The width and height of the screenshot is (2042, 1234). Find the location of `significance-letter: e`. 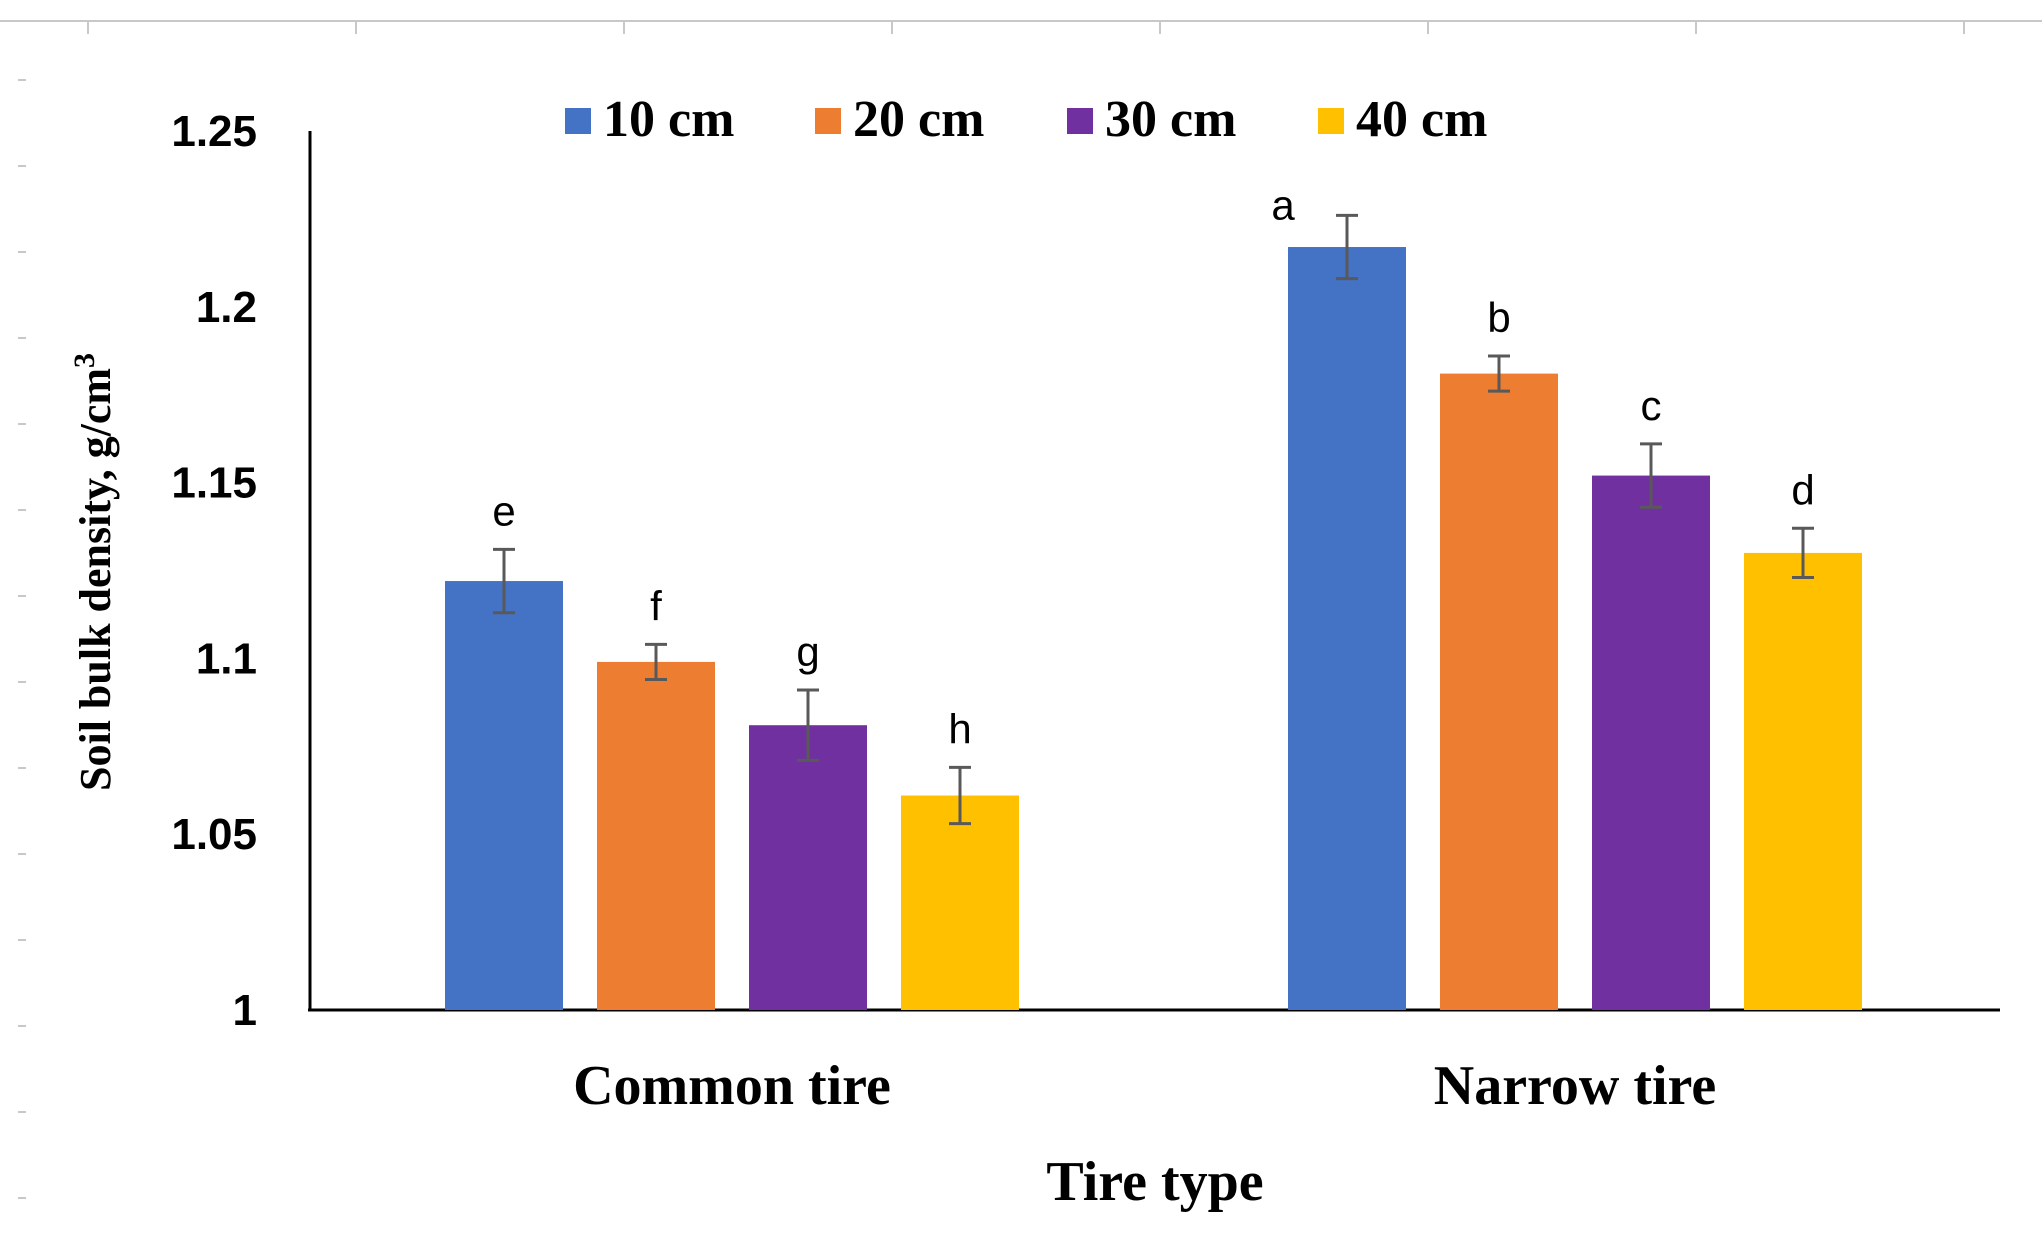

significance-letter: e is located at coordinates (503, 510).